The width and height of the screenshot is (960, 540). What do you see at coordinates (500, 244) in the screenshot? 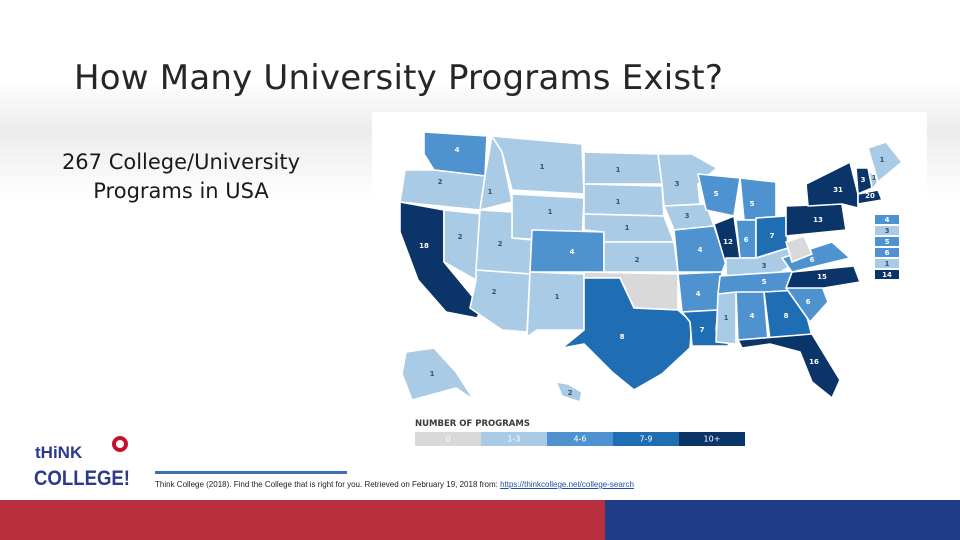
I see `state-count-ut: 2` at bounding box center [500, 244].